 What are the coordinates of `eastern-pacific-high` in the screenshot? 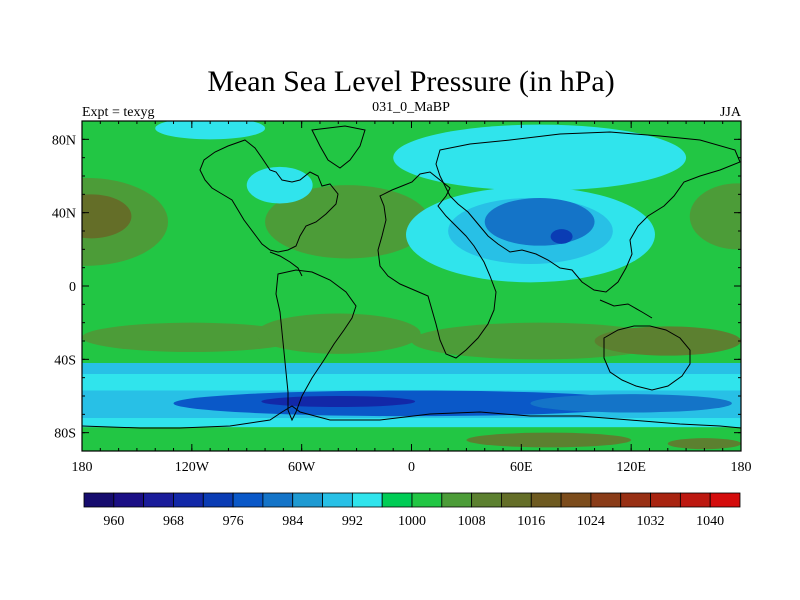 It's located at (715, 216).